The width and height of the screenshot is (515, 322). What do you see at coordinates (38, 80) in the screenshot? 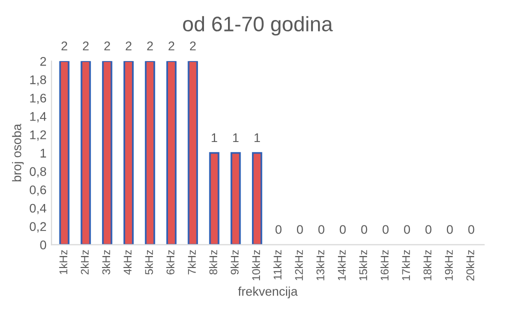
I see `y-tick-label: 1,8` at bounding box center [38, 80].